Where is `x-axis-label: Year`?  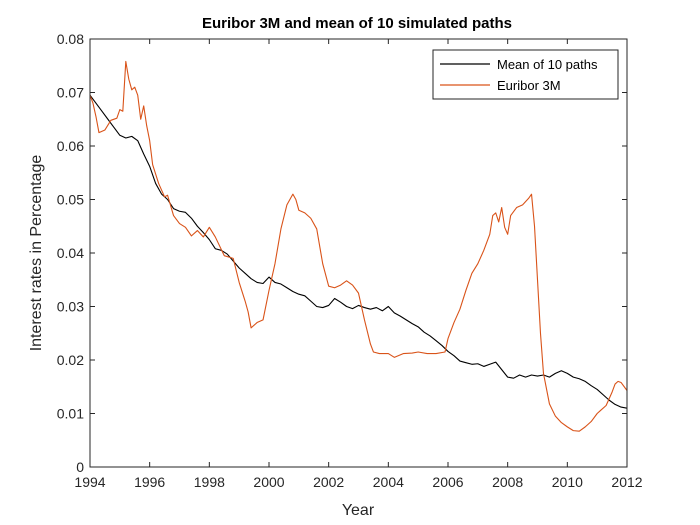
x-axis-label: Year is located at coordinates (358, 510).